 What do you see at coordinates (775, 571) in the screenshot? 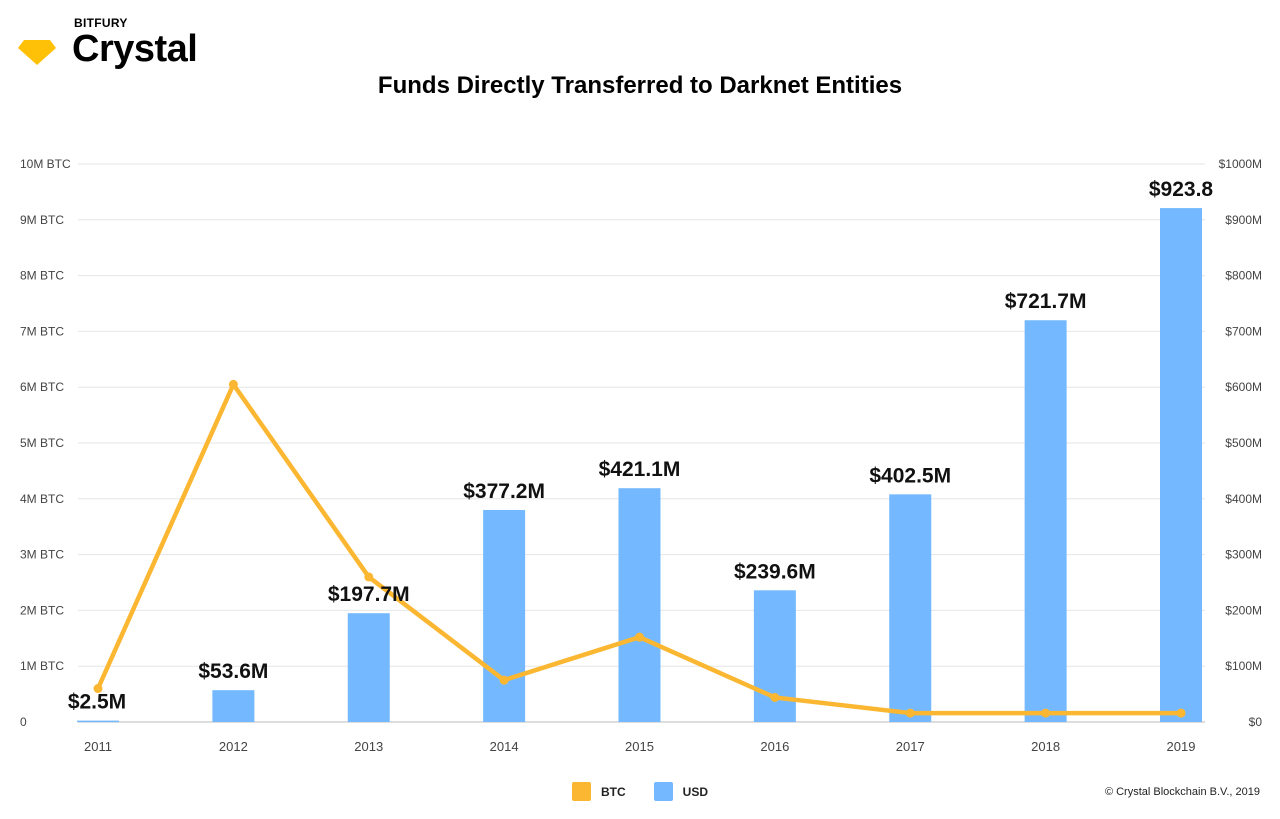
I see `usd-data-label: $239.6M` at bounding box center [775, 571].